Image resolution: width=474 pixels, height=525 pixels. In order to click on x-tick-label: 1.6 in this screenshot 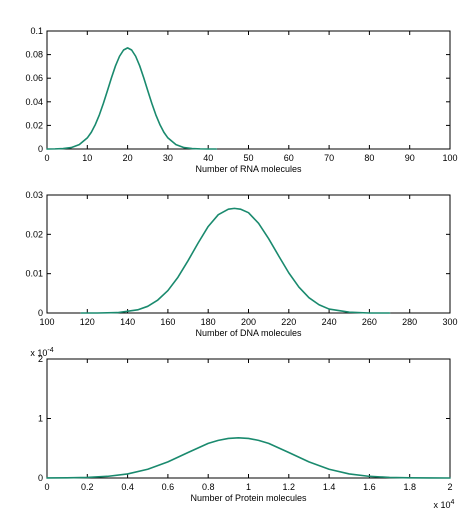, I will do `click(369, 487)`.